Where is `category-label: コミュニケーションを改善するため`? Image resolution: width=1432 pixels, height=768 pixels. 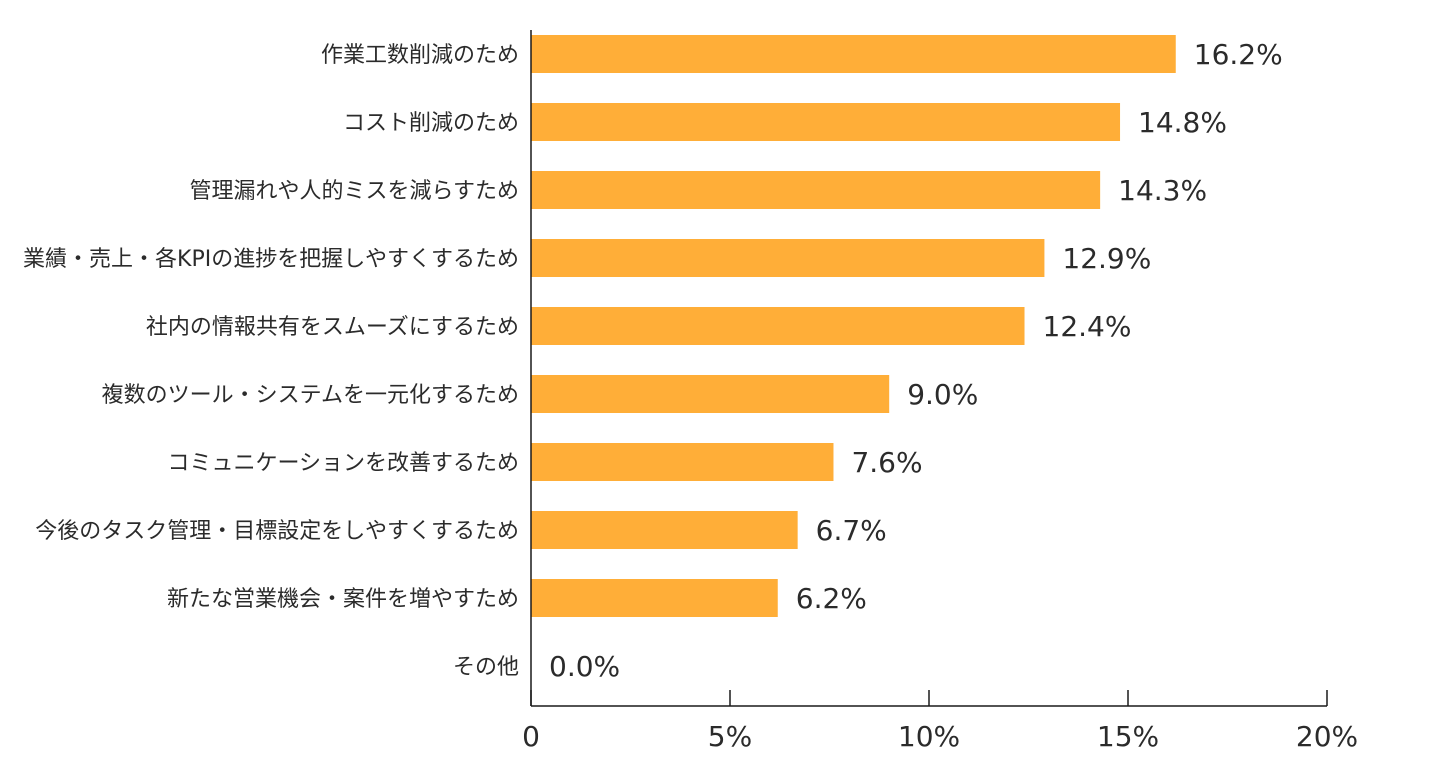
category-label: コミュニケーションを改善するため is located at coordinates (343, 463).